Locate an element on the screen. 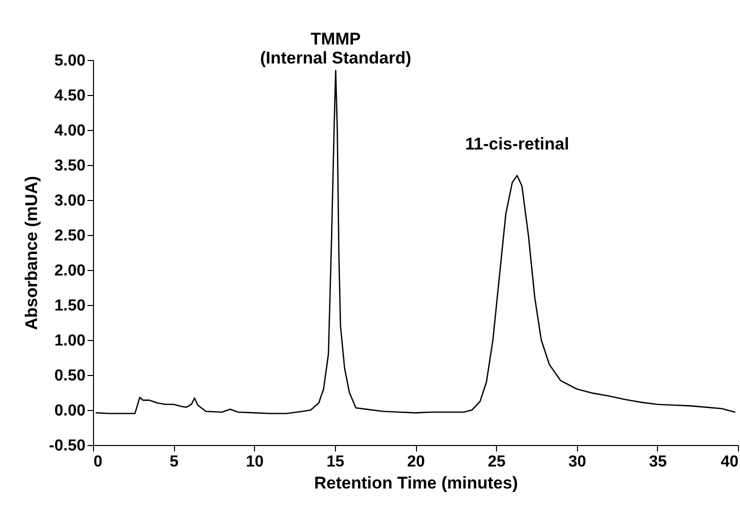  x-tick-label: 30 is located at coordinates (577, 462).